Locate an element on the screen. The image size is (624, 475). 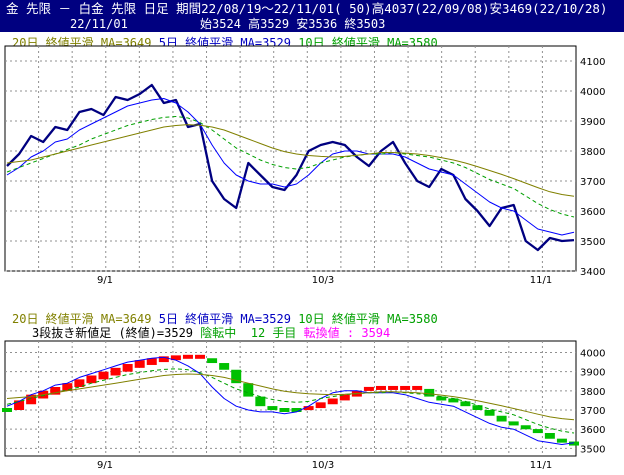
current-date: 22/11/01 is located at coordinates (99, 24).